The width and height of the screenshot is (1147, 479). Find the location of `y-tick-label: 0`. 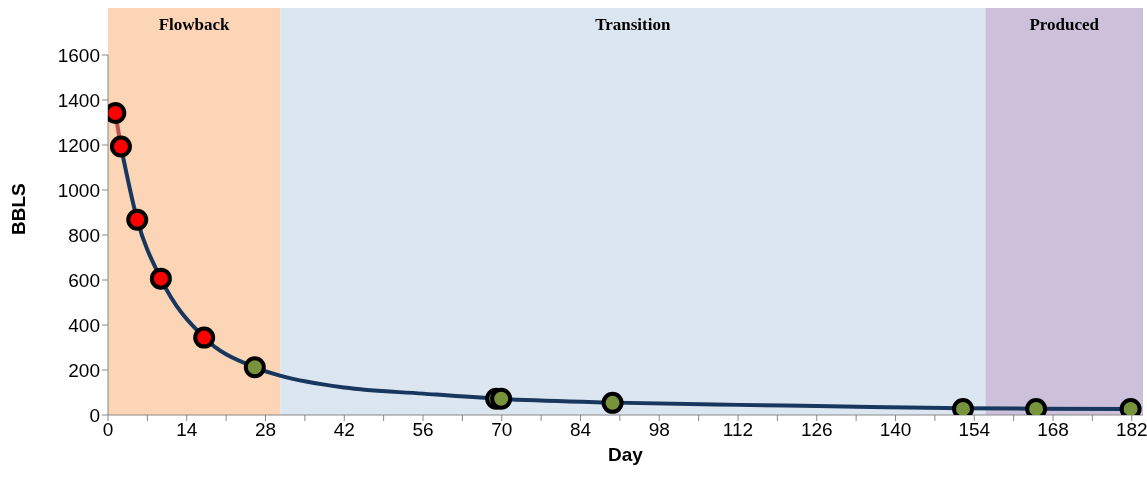

y-tick-label: 0 is located at coordinates (94, 415).